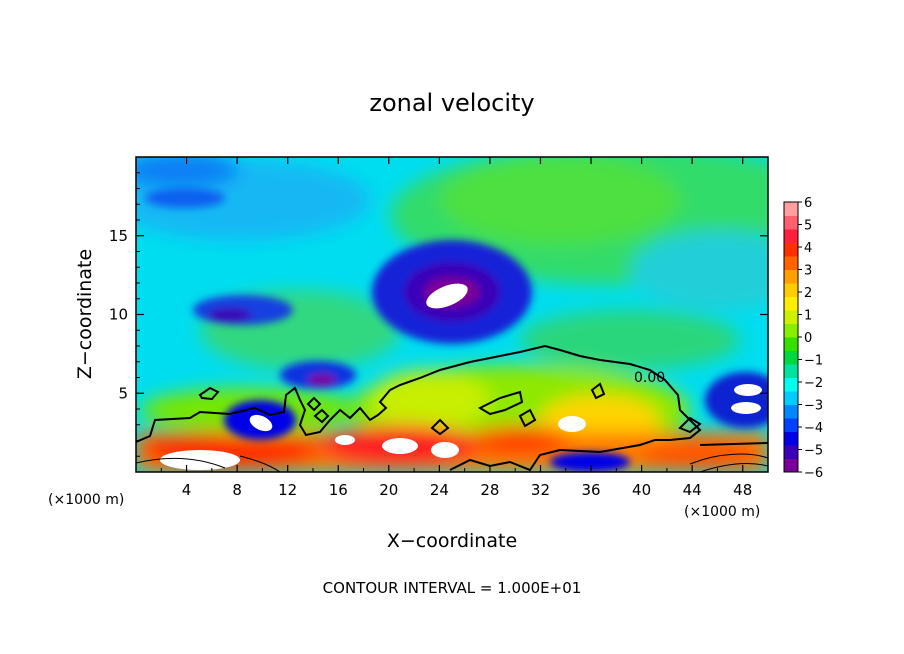 This screenshot has height=654, width=904. I want to click on colorbar-label: −3, so click(813, 406).